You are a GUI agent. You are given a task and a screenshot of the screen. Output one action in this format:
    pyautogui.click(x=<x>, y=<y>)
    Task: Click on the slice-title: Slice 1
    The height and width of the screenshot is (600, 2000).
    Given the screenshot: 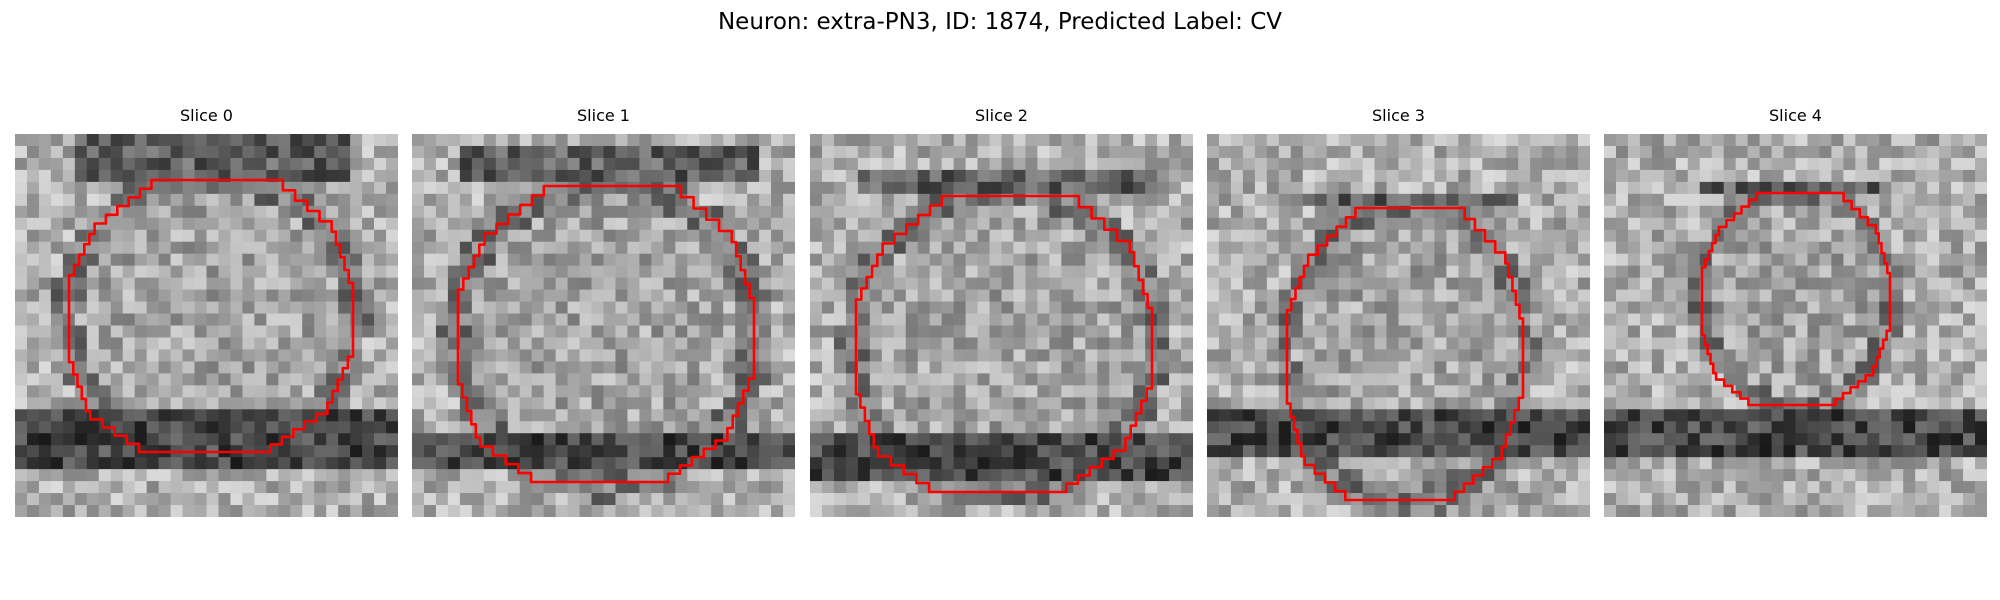 What is the action you would take?
    pyautogui.click(x=603, y=115)
    